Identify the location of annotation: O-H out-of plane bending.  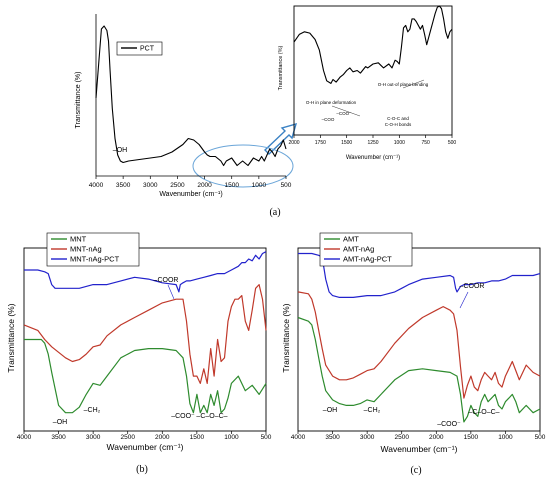
(403, 84).